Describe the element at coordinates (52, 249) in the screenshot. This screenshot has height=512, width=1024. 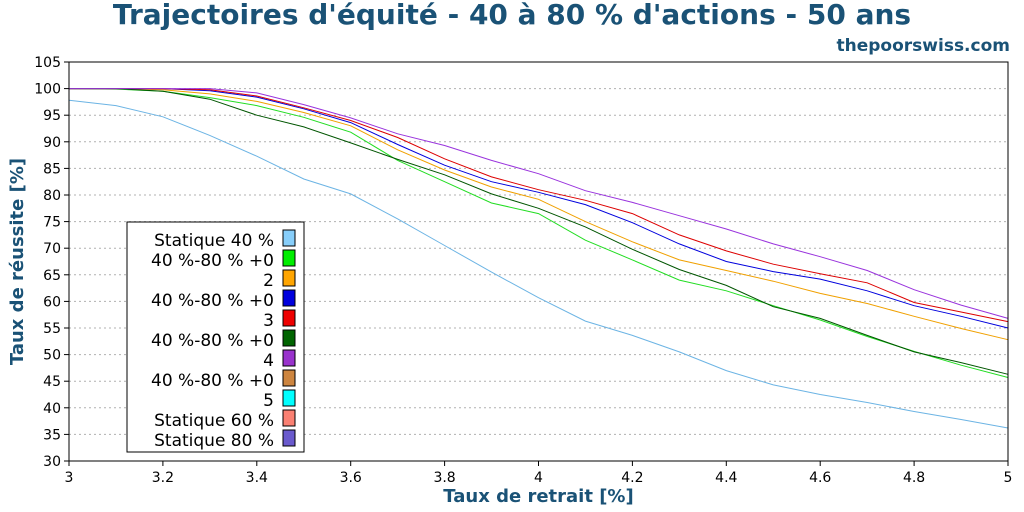
I see `y-tick-label: 70` at that location.